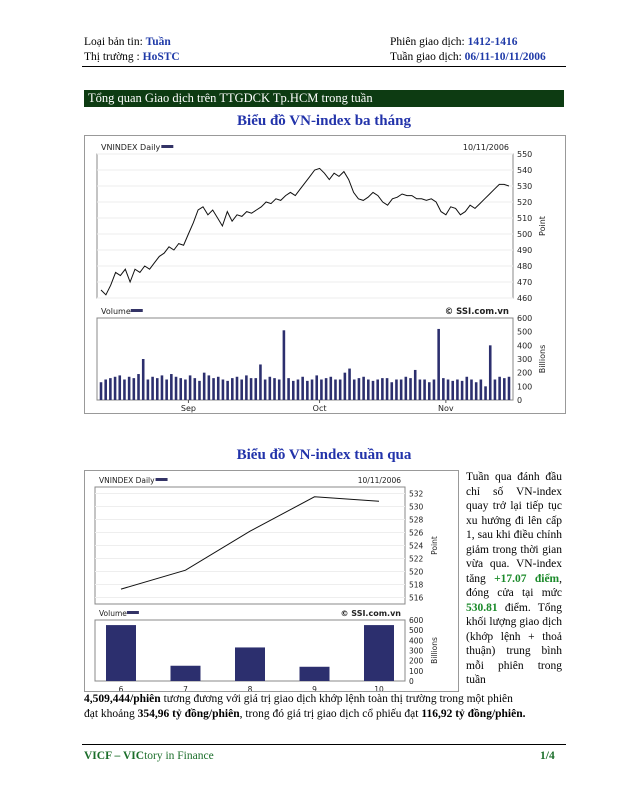 The image size is (618, 800). What do you see at coordinates (161, 57) in the screenshot?
I see `market-value: HoSTC` at bounding box center [161, 57].